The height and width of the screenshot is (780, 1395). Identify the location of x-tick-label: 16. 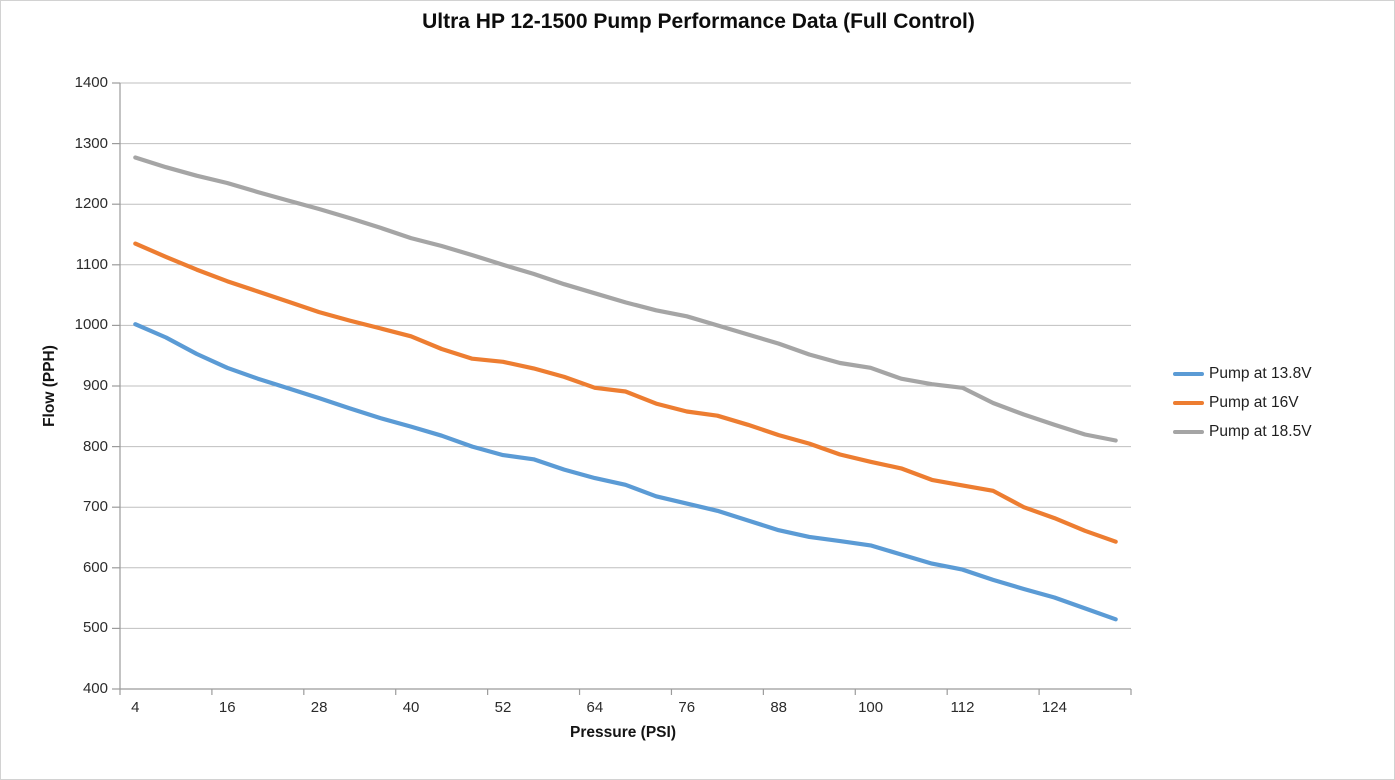
(227, 707).